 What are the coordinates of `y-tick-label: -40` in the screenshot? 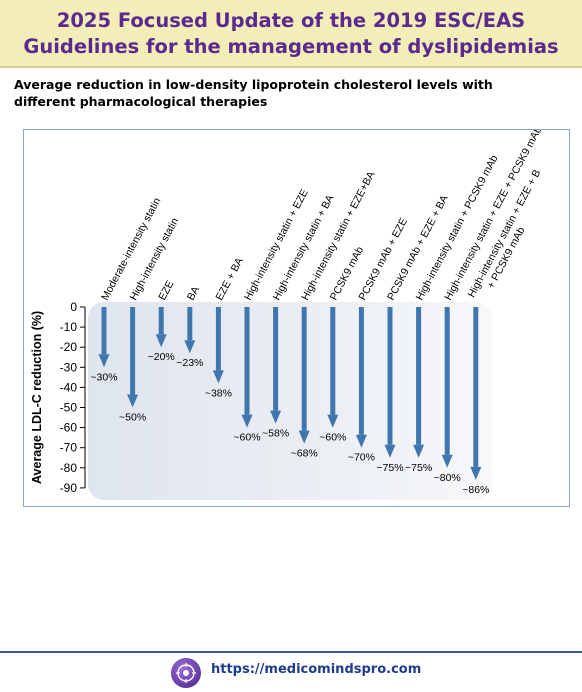 It's located at (69, 387).